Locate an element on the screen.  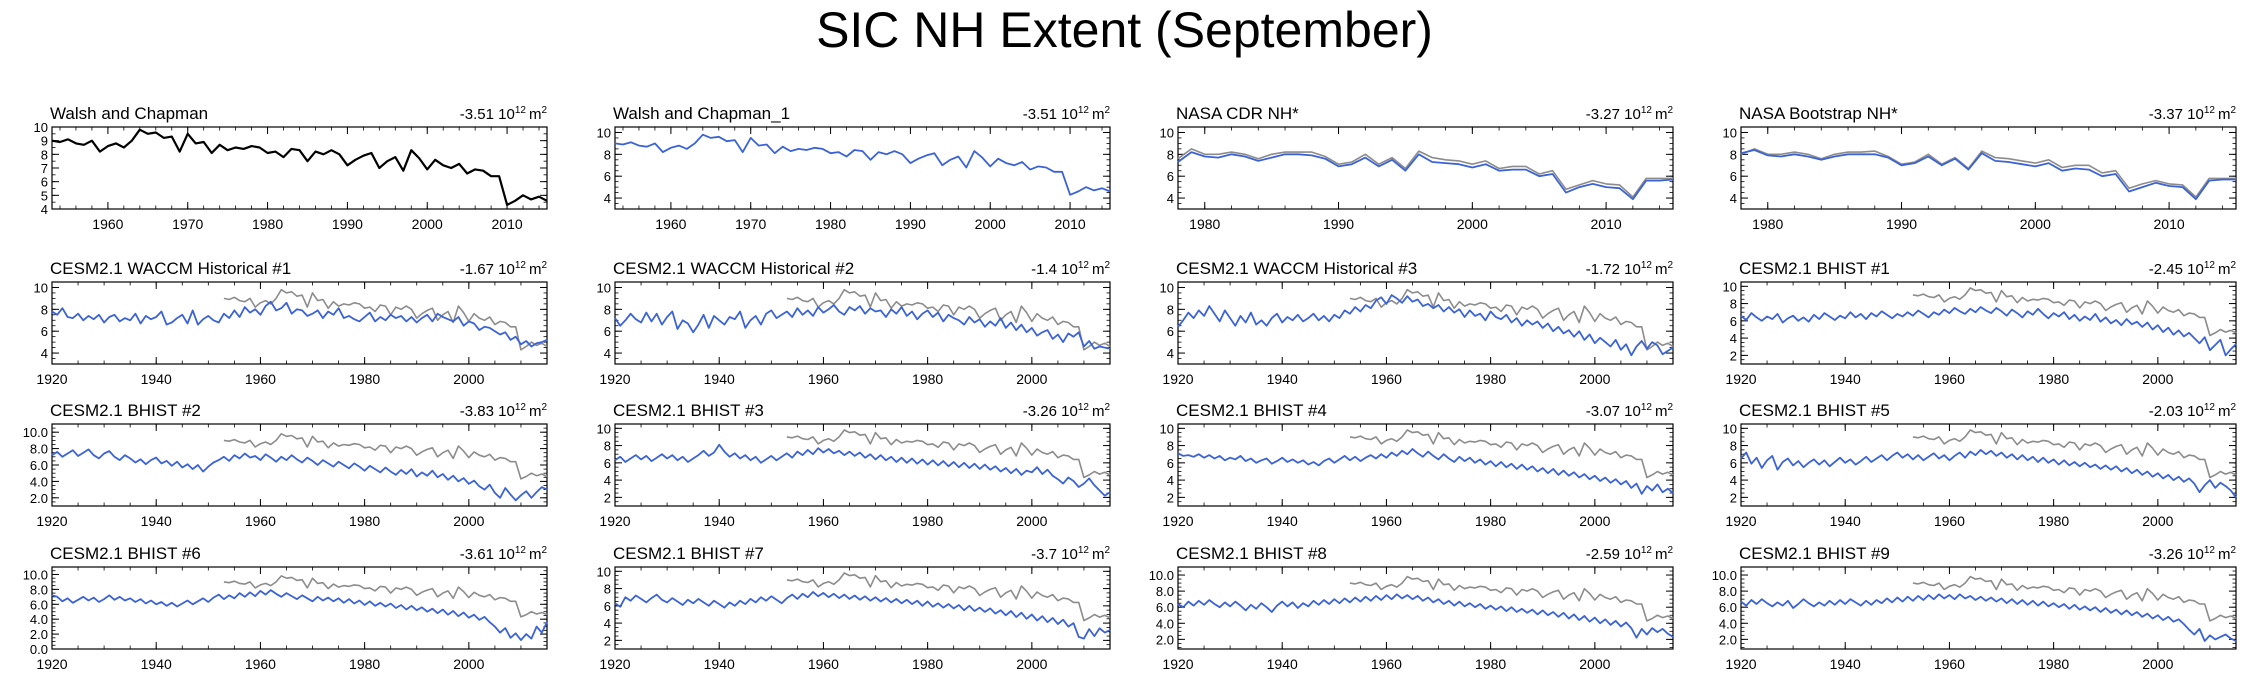
trend-value: -3.83 10 is located at coordinates (487, 411).